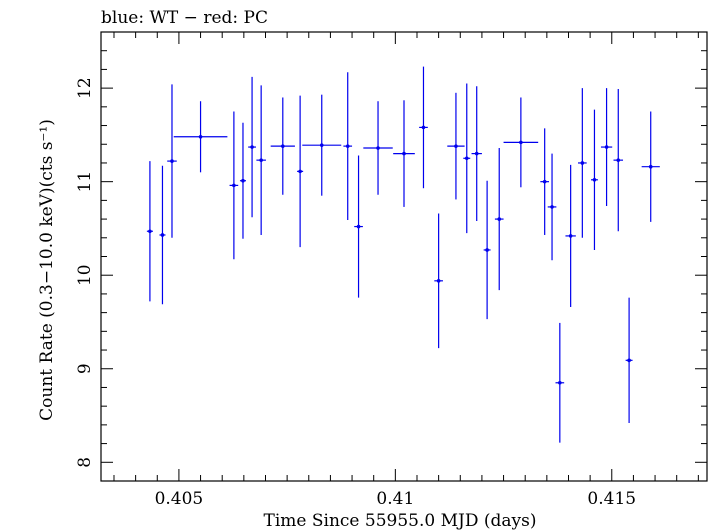  What do you see at coordinates (85, 462) in the screenshot?
I see `y-tick-label: 8` at bounding box center [85, 462].